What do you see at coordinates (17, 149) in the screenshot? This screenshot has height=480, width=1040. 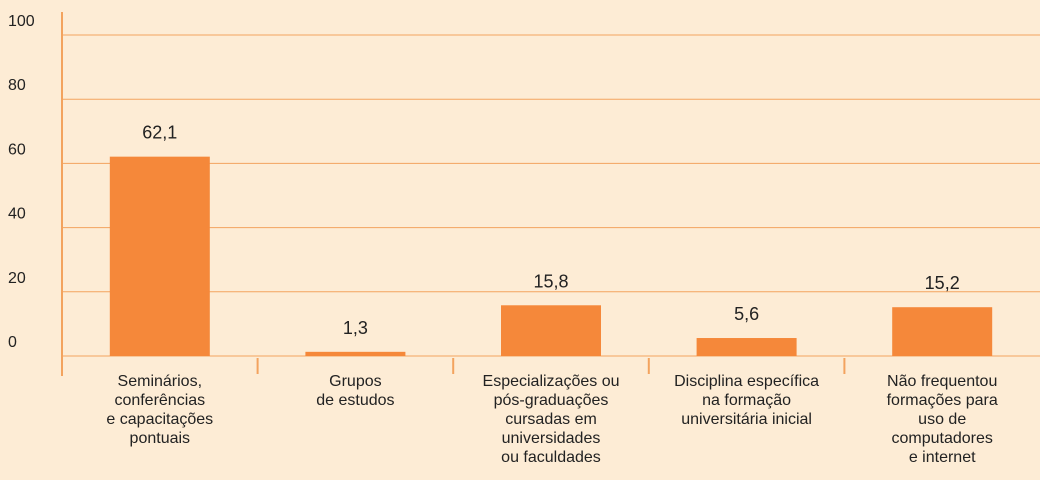 I see `y-tick-label: 60` at bounding box center [17, 149].